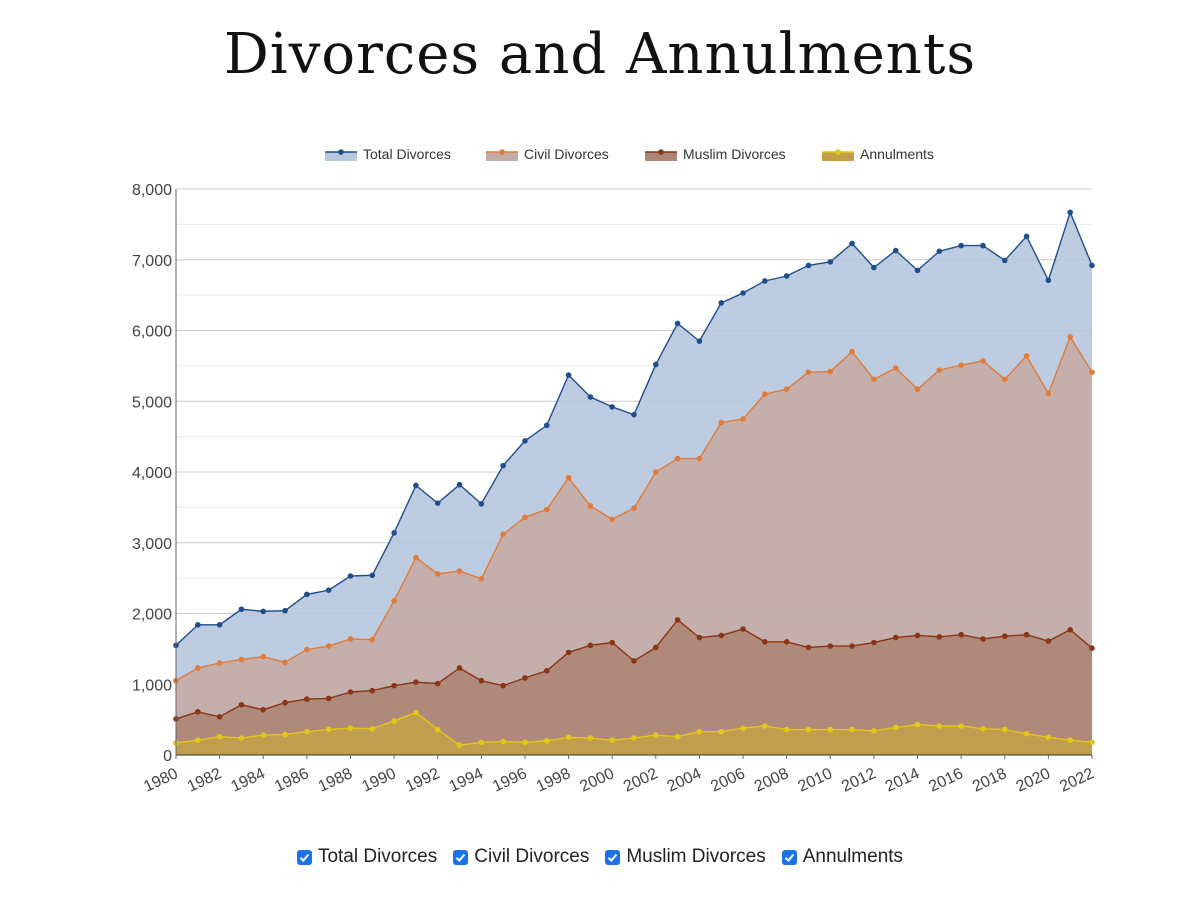 This screenshot has height=900, width=1200. Describe the element at coordinates (521, 857) in the screenshot. I see `toggle-civil-divorces: Civil Divorces` at that location.